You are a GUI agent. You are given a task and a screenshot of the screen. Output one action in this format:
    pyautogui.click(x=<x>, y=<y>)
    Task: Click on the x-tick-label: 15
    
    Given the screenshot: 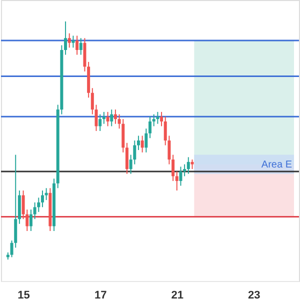 What is the action you would take?
    pyautogui.click(x=24, y=295)
    